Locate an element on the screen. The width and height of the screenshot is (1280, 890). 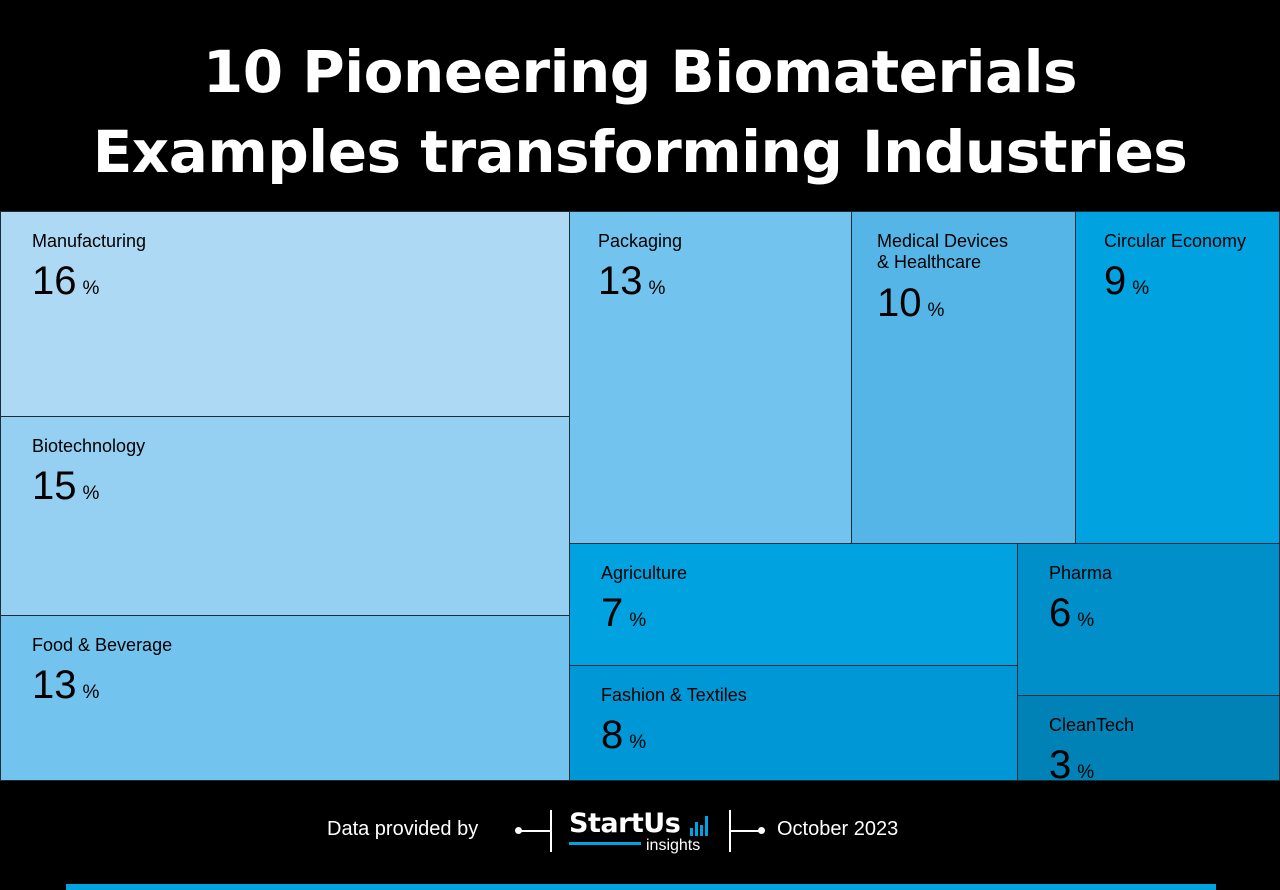
startus-insights-logo: StartUs insights is located at coordinates (644, 832).